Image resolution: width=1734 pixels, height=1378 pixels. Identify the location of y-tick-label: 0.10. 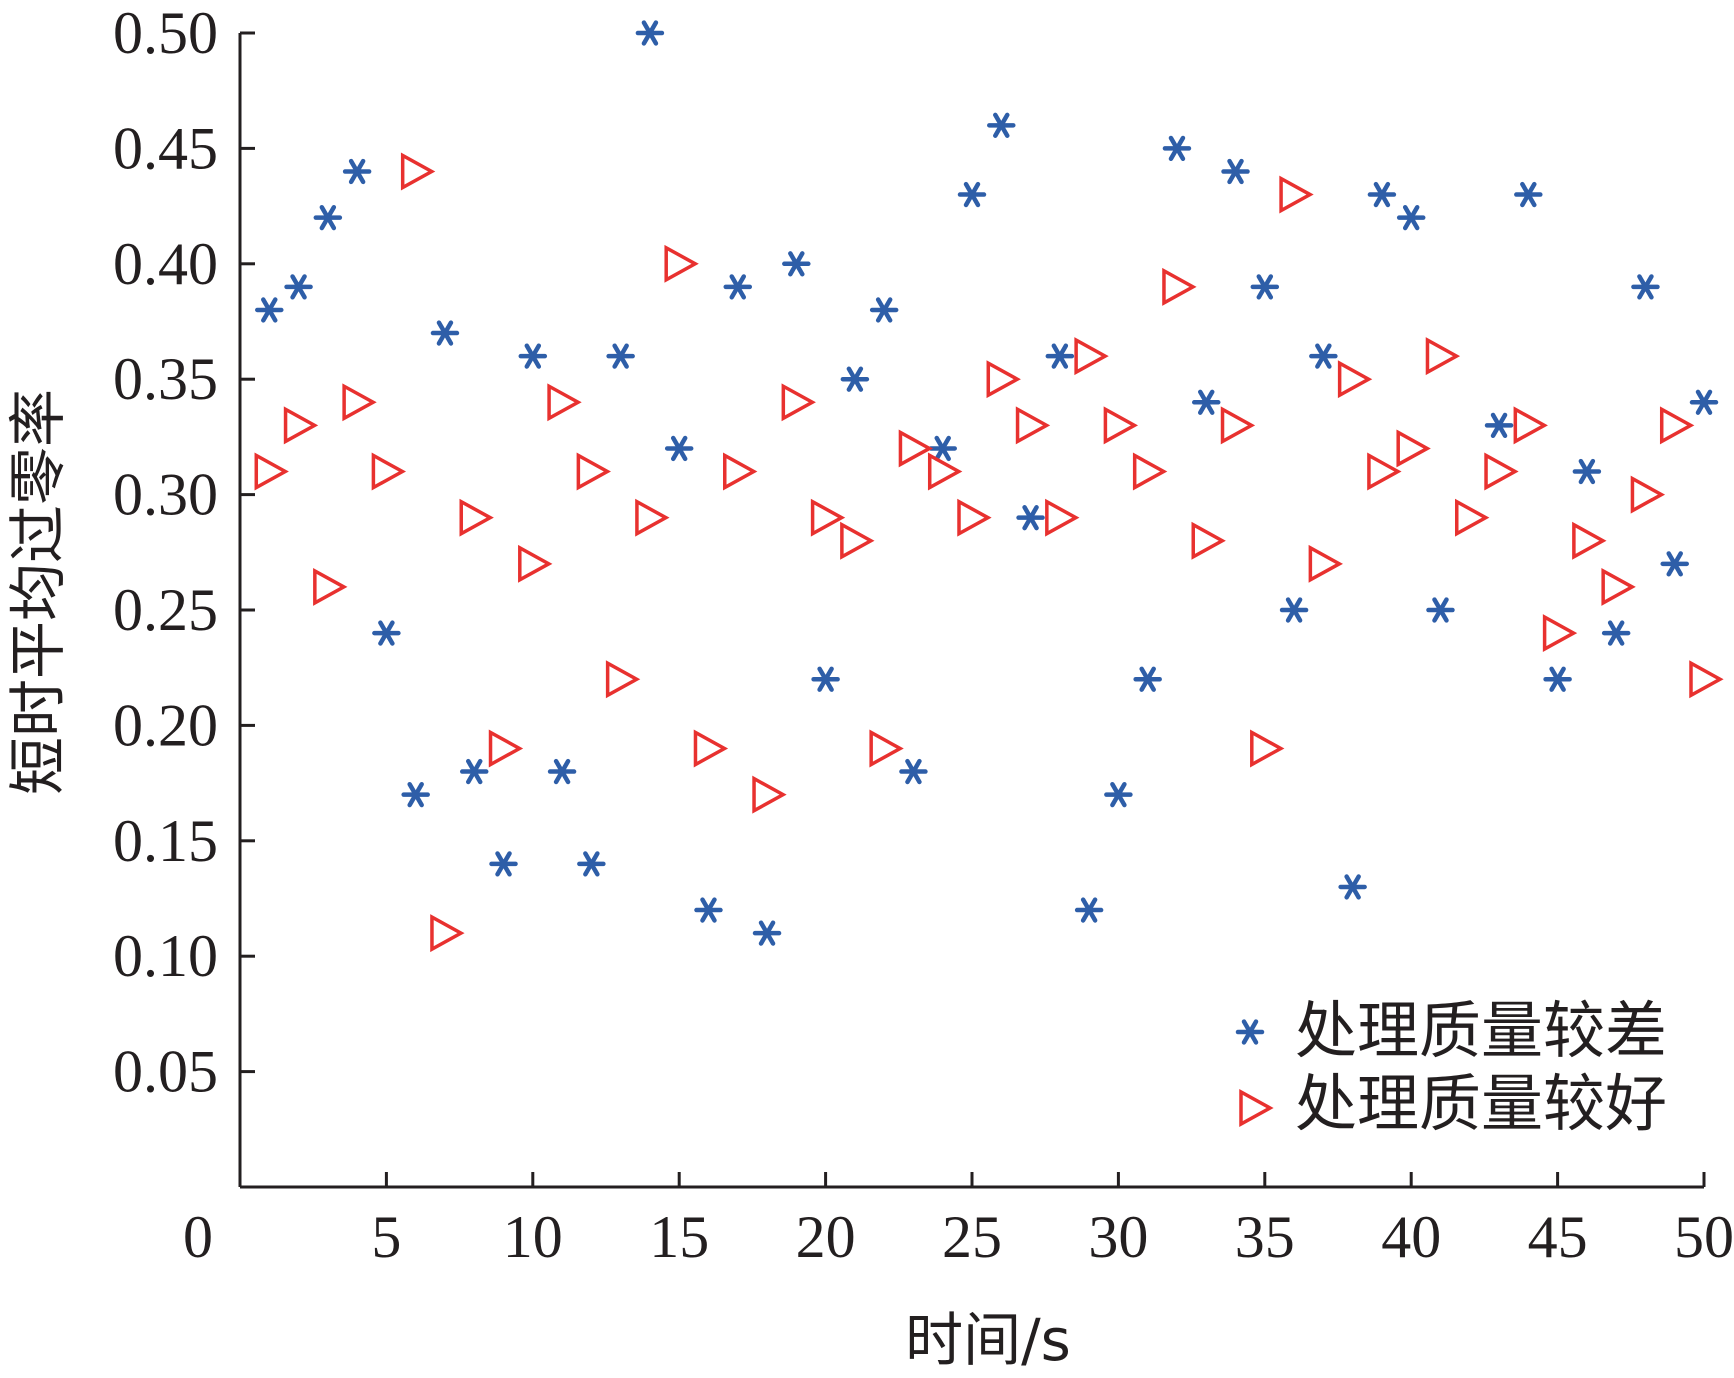
(165, 956).